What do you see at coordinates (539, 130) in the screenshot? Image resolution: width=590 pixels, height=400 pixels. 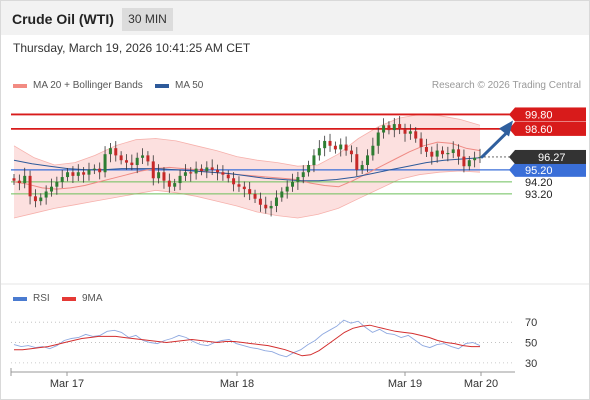 I see `level-label-98.60: 98.60` at bounding box center [539, 130].